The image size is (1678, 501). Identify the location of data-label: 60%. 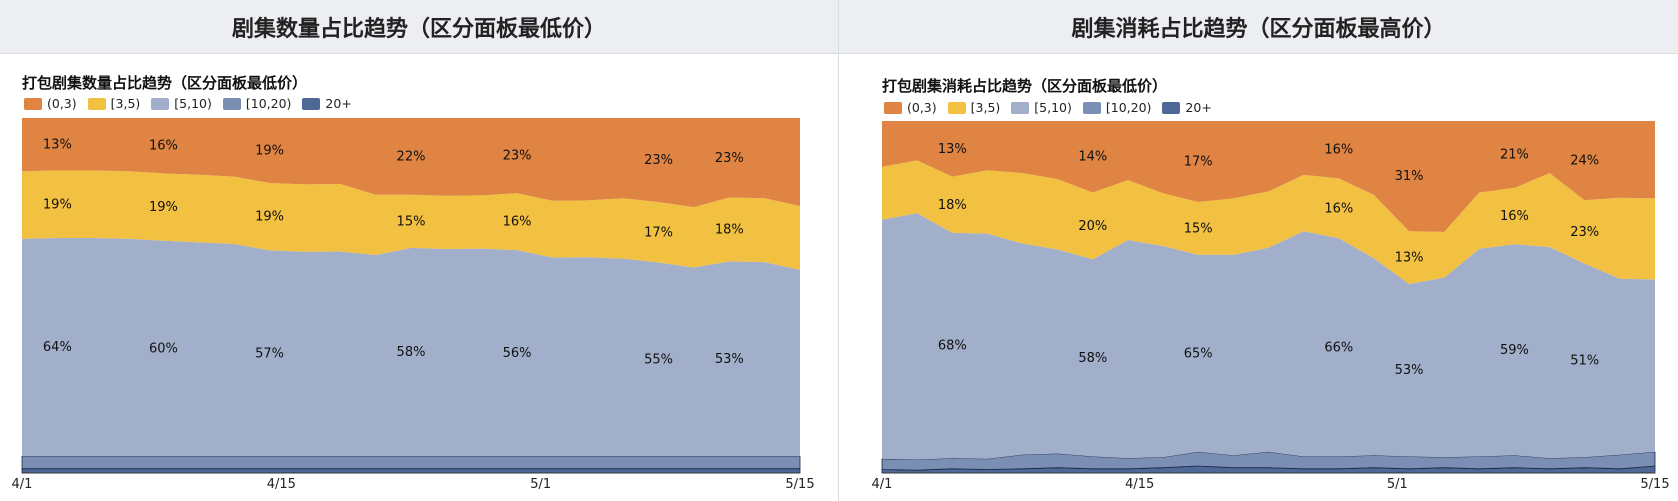
(163, 349).